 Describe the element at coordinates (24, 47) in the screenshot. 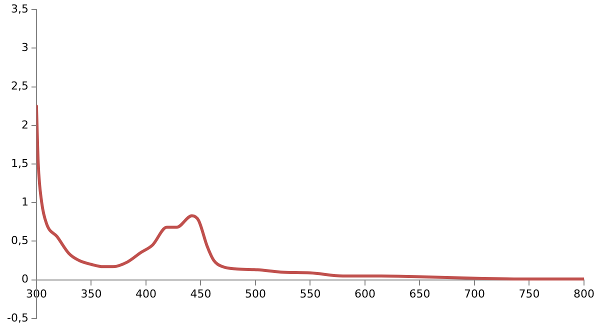

I see `y-tick-label: 3` at that location.